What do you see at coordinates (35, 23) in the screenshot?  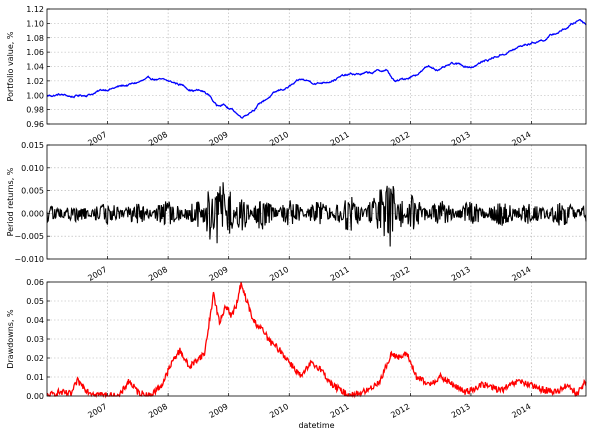 I see `y-tick-label: 1.10` at bounding box center [35, 23].